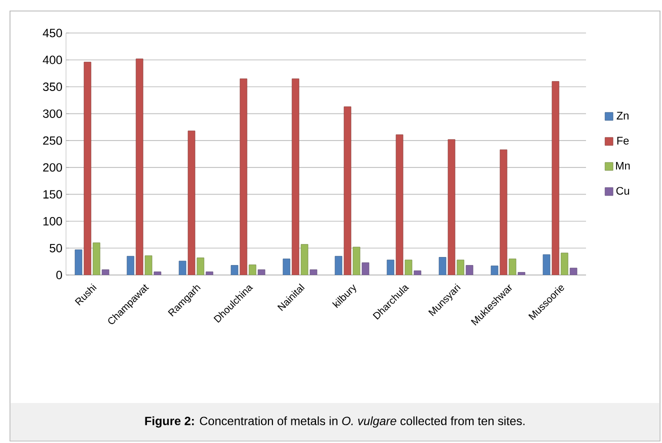  What do you see at coordinates (52, 167) in the screenshot?
I see `y-tick-label: 200` at bounding box center [52, 167].